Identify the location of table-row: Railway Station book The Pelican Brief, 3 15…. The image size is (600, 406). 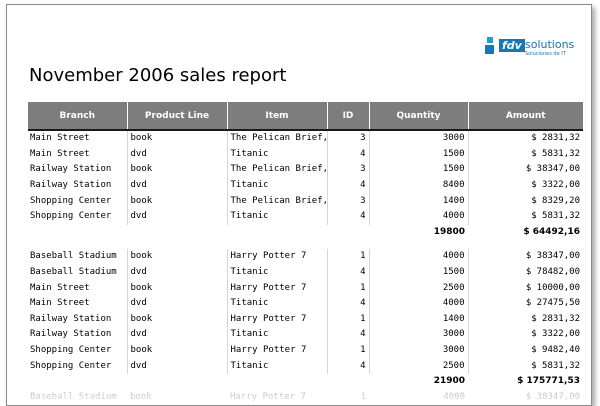
(305, 170).